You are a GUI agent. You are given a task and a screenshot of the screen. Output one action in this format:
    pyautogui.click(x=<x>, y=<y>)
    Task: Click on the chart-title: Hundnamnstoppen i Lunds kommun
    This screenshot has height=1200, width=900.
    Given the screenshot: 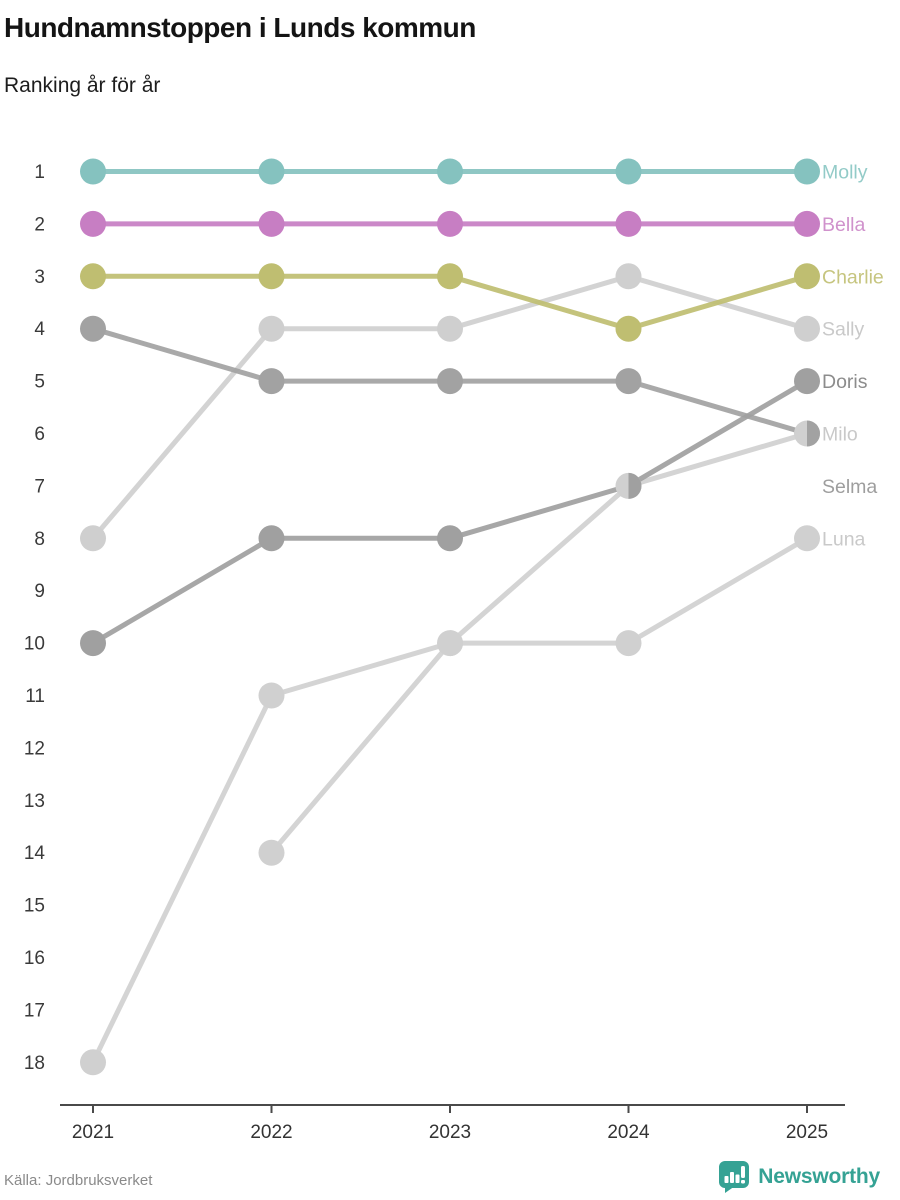 What is the action you would take?
    pyautogui.click(x=240, y=27)
    